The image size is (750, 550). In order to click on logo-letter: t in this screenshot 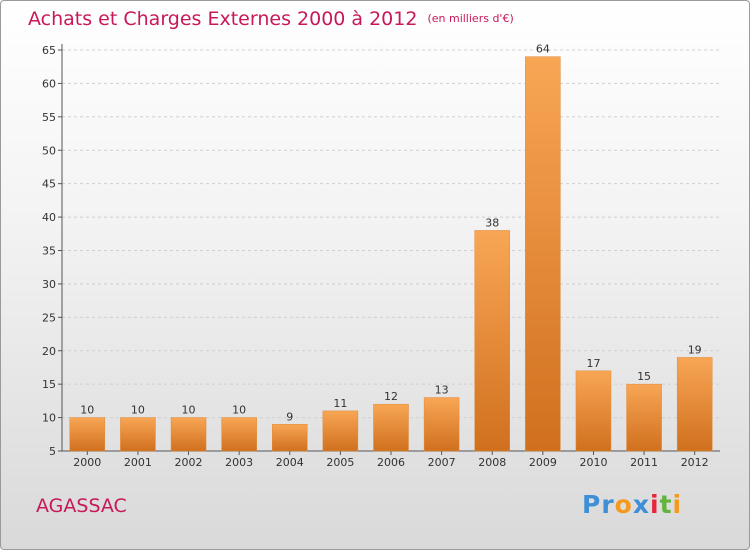, I will do `click(666, 504)`.